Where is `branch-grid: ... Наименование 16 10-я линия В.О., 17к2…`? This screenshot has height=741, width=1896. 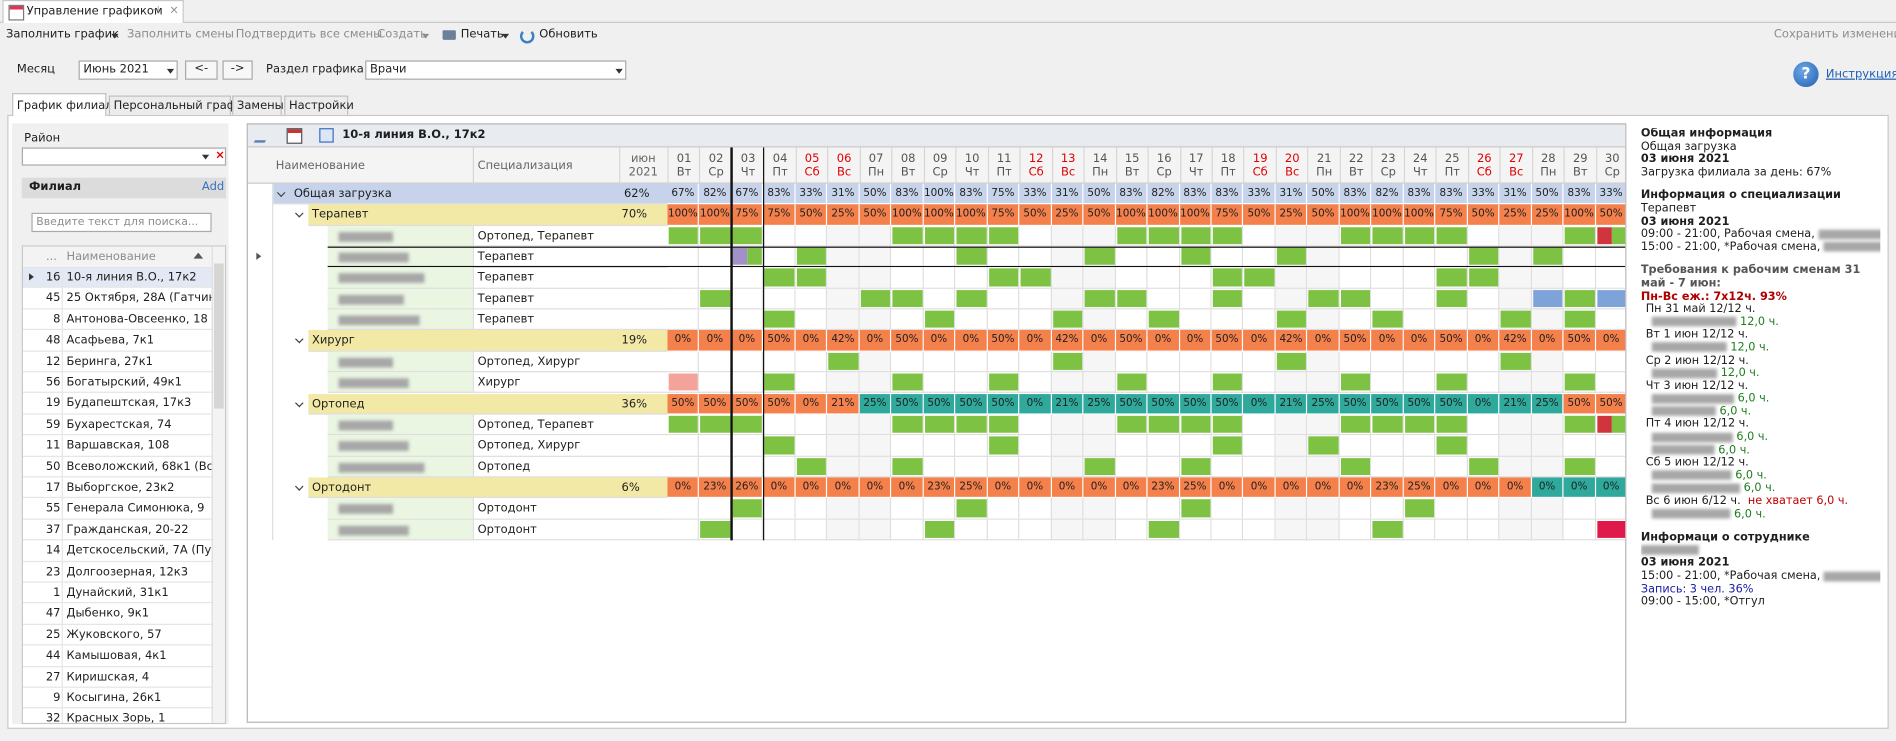
branch-grid: ... Наименование 16 10-я линия В.О., 17к2… is located at coordinates (124, 485).